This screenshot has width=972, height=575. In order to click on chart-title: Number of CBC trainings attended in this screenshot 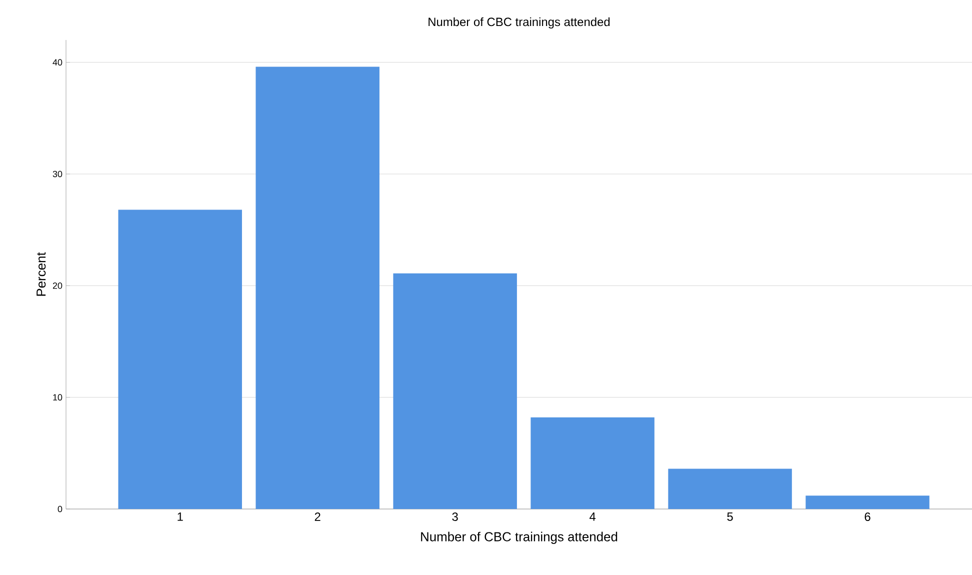, I will do `click(519, 23)`.